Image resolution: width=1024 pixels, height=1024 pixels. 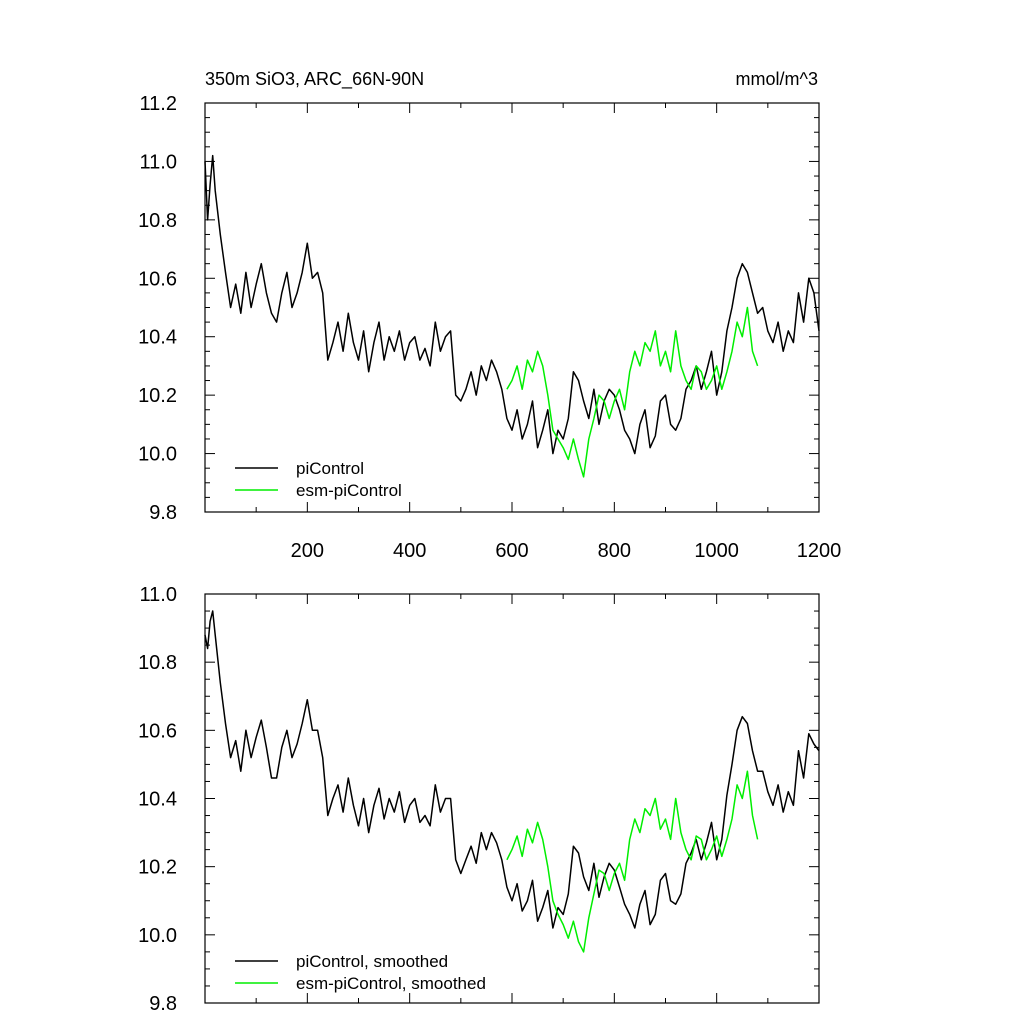 I want to click on x-tick-label: 400, so click(x=409, y=551).